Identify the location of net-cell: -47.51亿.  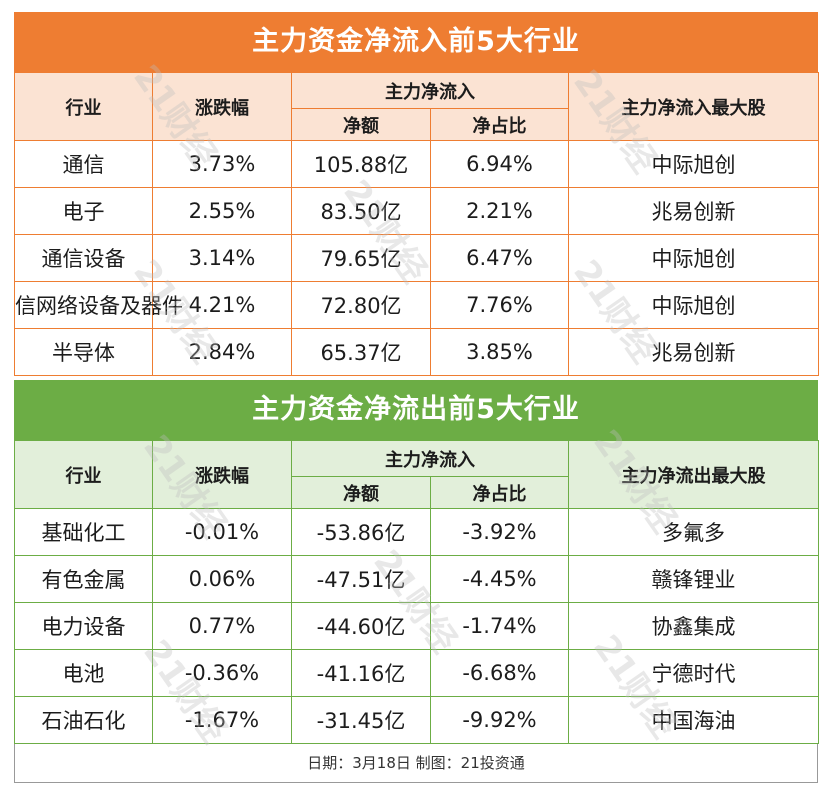
(361, 579).